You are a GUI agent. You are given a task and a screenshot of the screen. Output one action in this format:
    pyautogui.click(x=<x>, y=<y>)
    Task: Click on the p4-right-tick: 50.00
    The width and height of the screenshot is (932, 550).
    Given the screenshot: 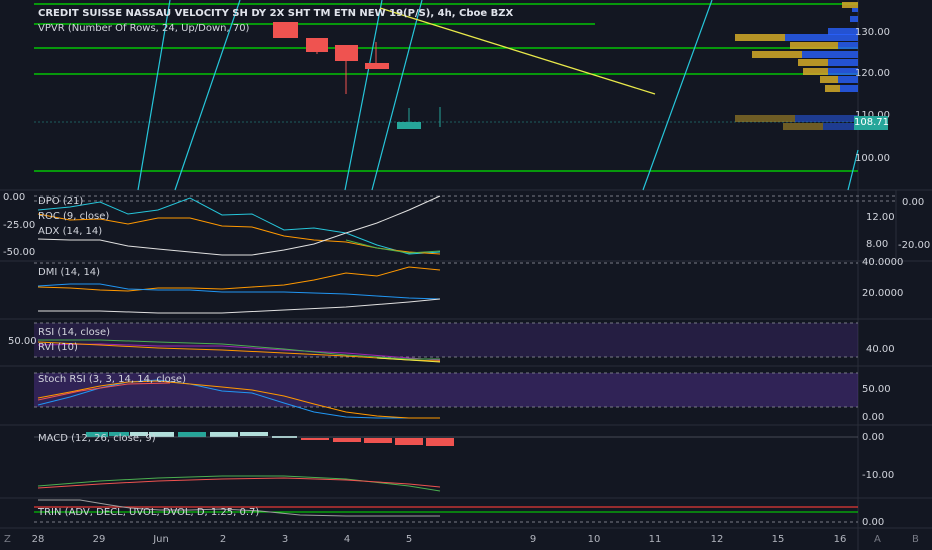 What is the action you would take?
    pyautogui.click(x=876, y=389)
    